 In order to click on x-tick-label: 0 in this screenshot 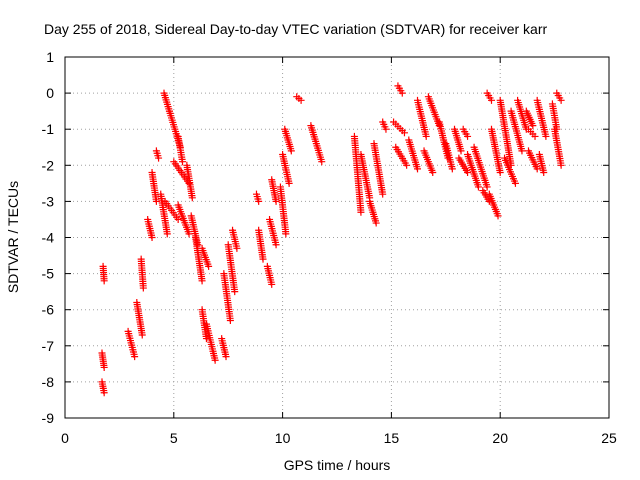, I will do `click(65, 438)`.